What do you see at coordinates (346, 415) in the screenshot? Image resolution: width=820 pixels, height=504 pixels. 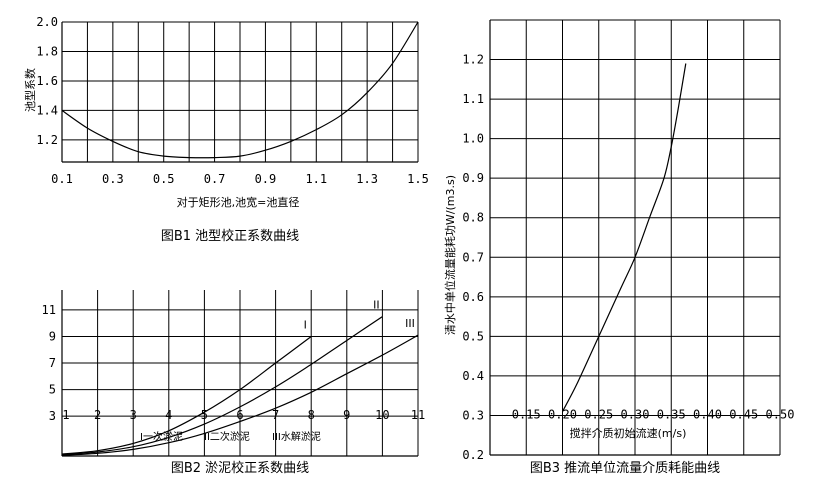 I see `b2-x-tick-label: 9` at bounding box center [346, 415].